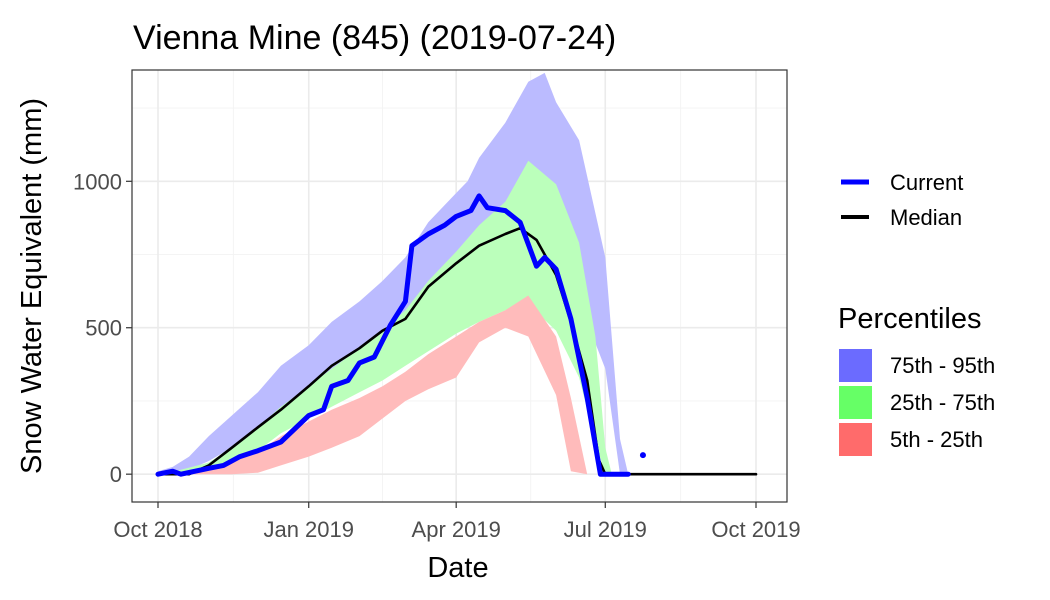  I want to click on y-tick-label: 0, so click(116, 474).